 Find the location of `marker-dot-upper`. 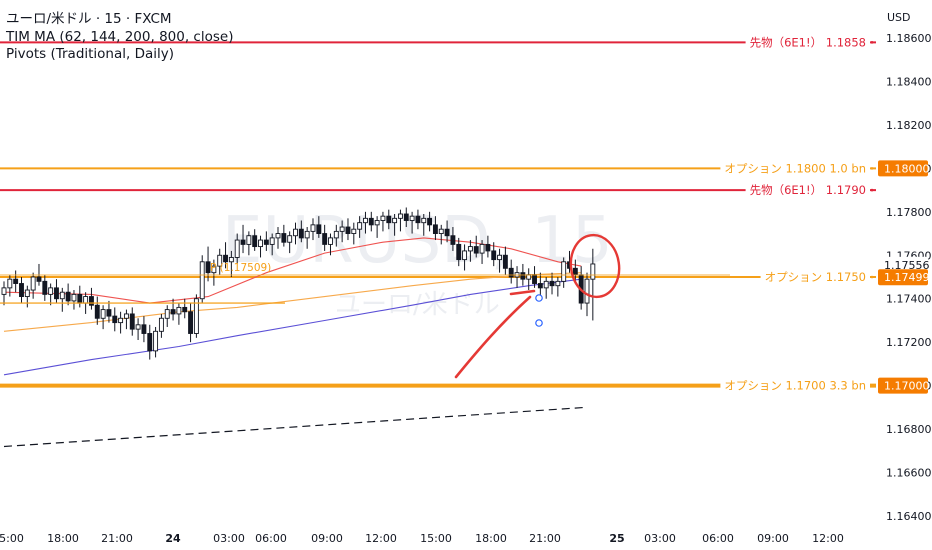

marker-dot-upper is located at coordinates (539, 298).